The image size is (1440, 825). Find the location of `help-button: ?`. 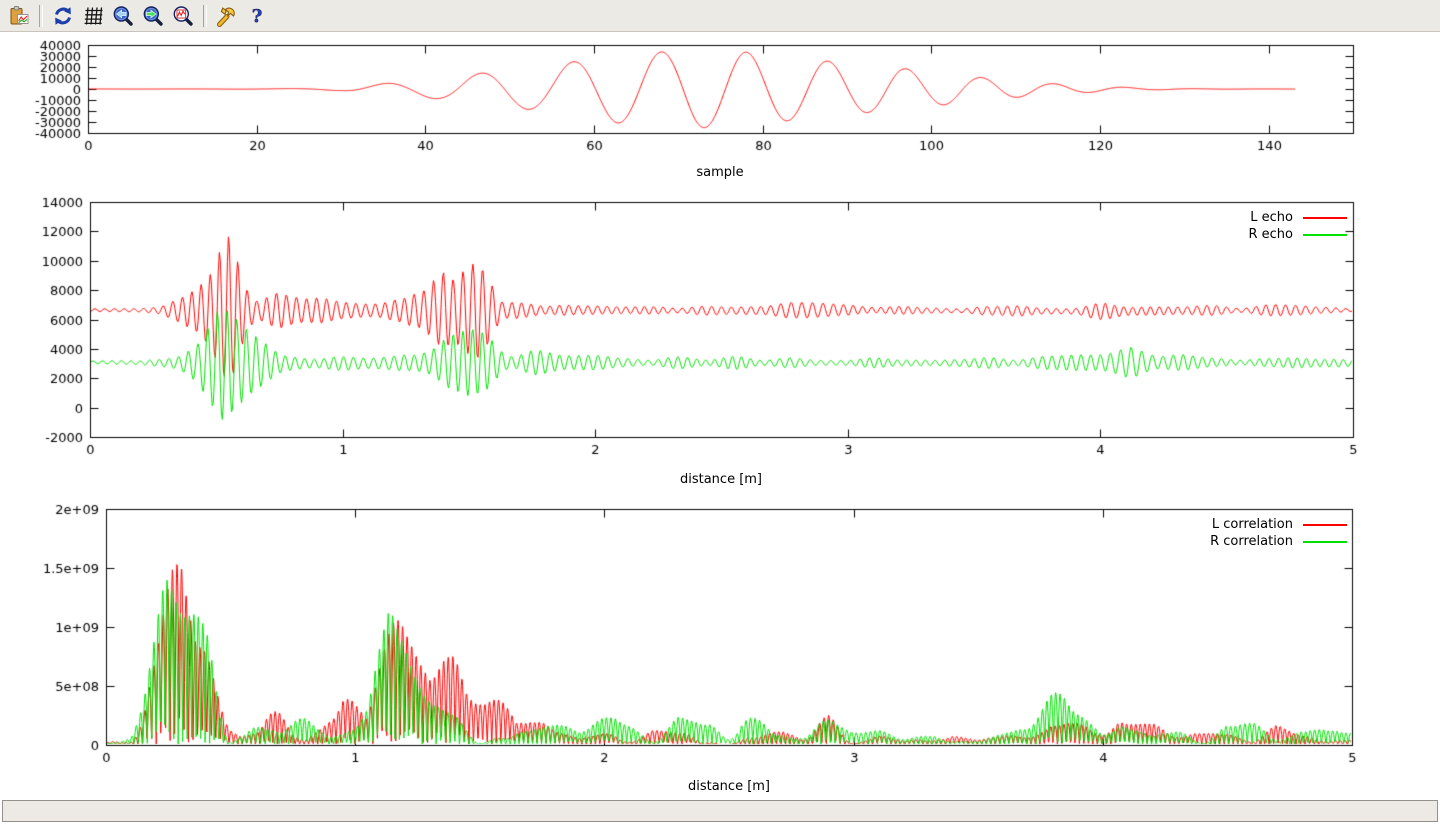

help-button: ? is located at coordinates (257, 16).